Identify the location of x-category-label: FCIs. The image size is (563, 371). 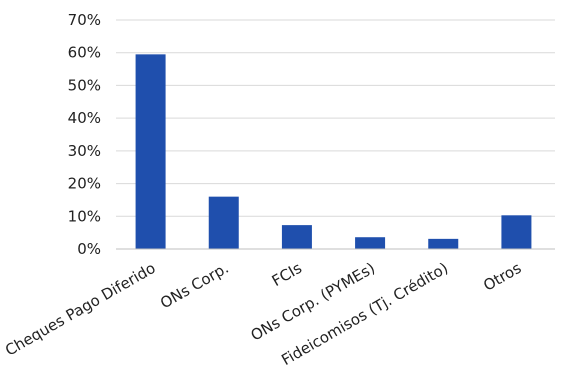
(287, 274).